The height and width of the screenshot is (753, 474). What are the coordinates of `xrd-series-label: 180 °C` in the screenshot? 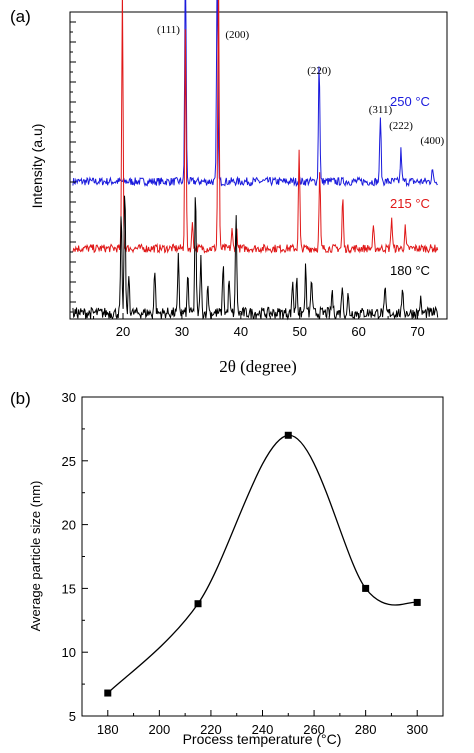 It's located at (410, 270).